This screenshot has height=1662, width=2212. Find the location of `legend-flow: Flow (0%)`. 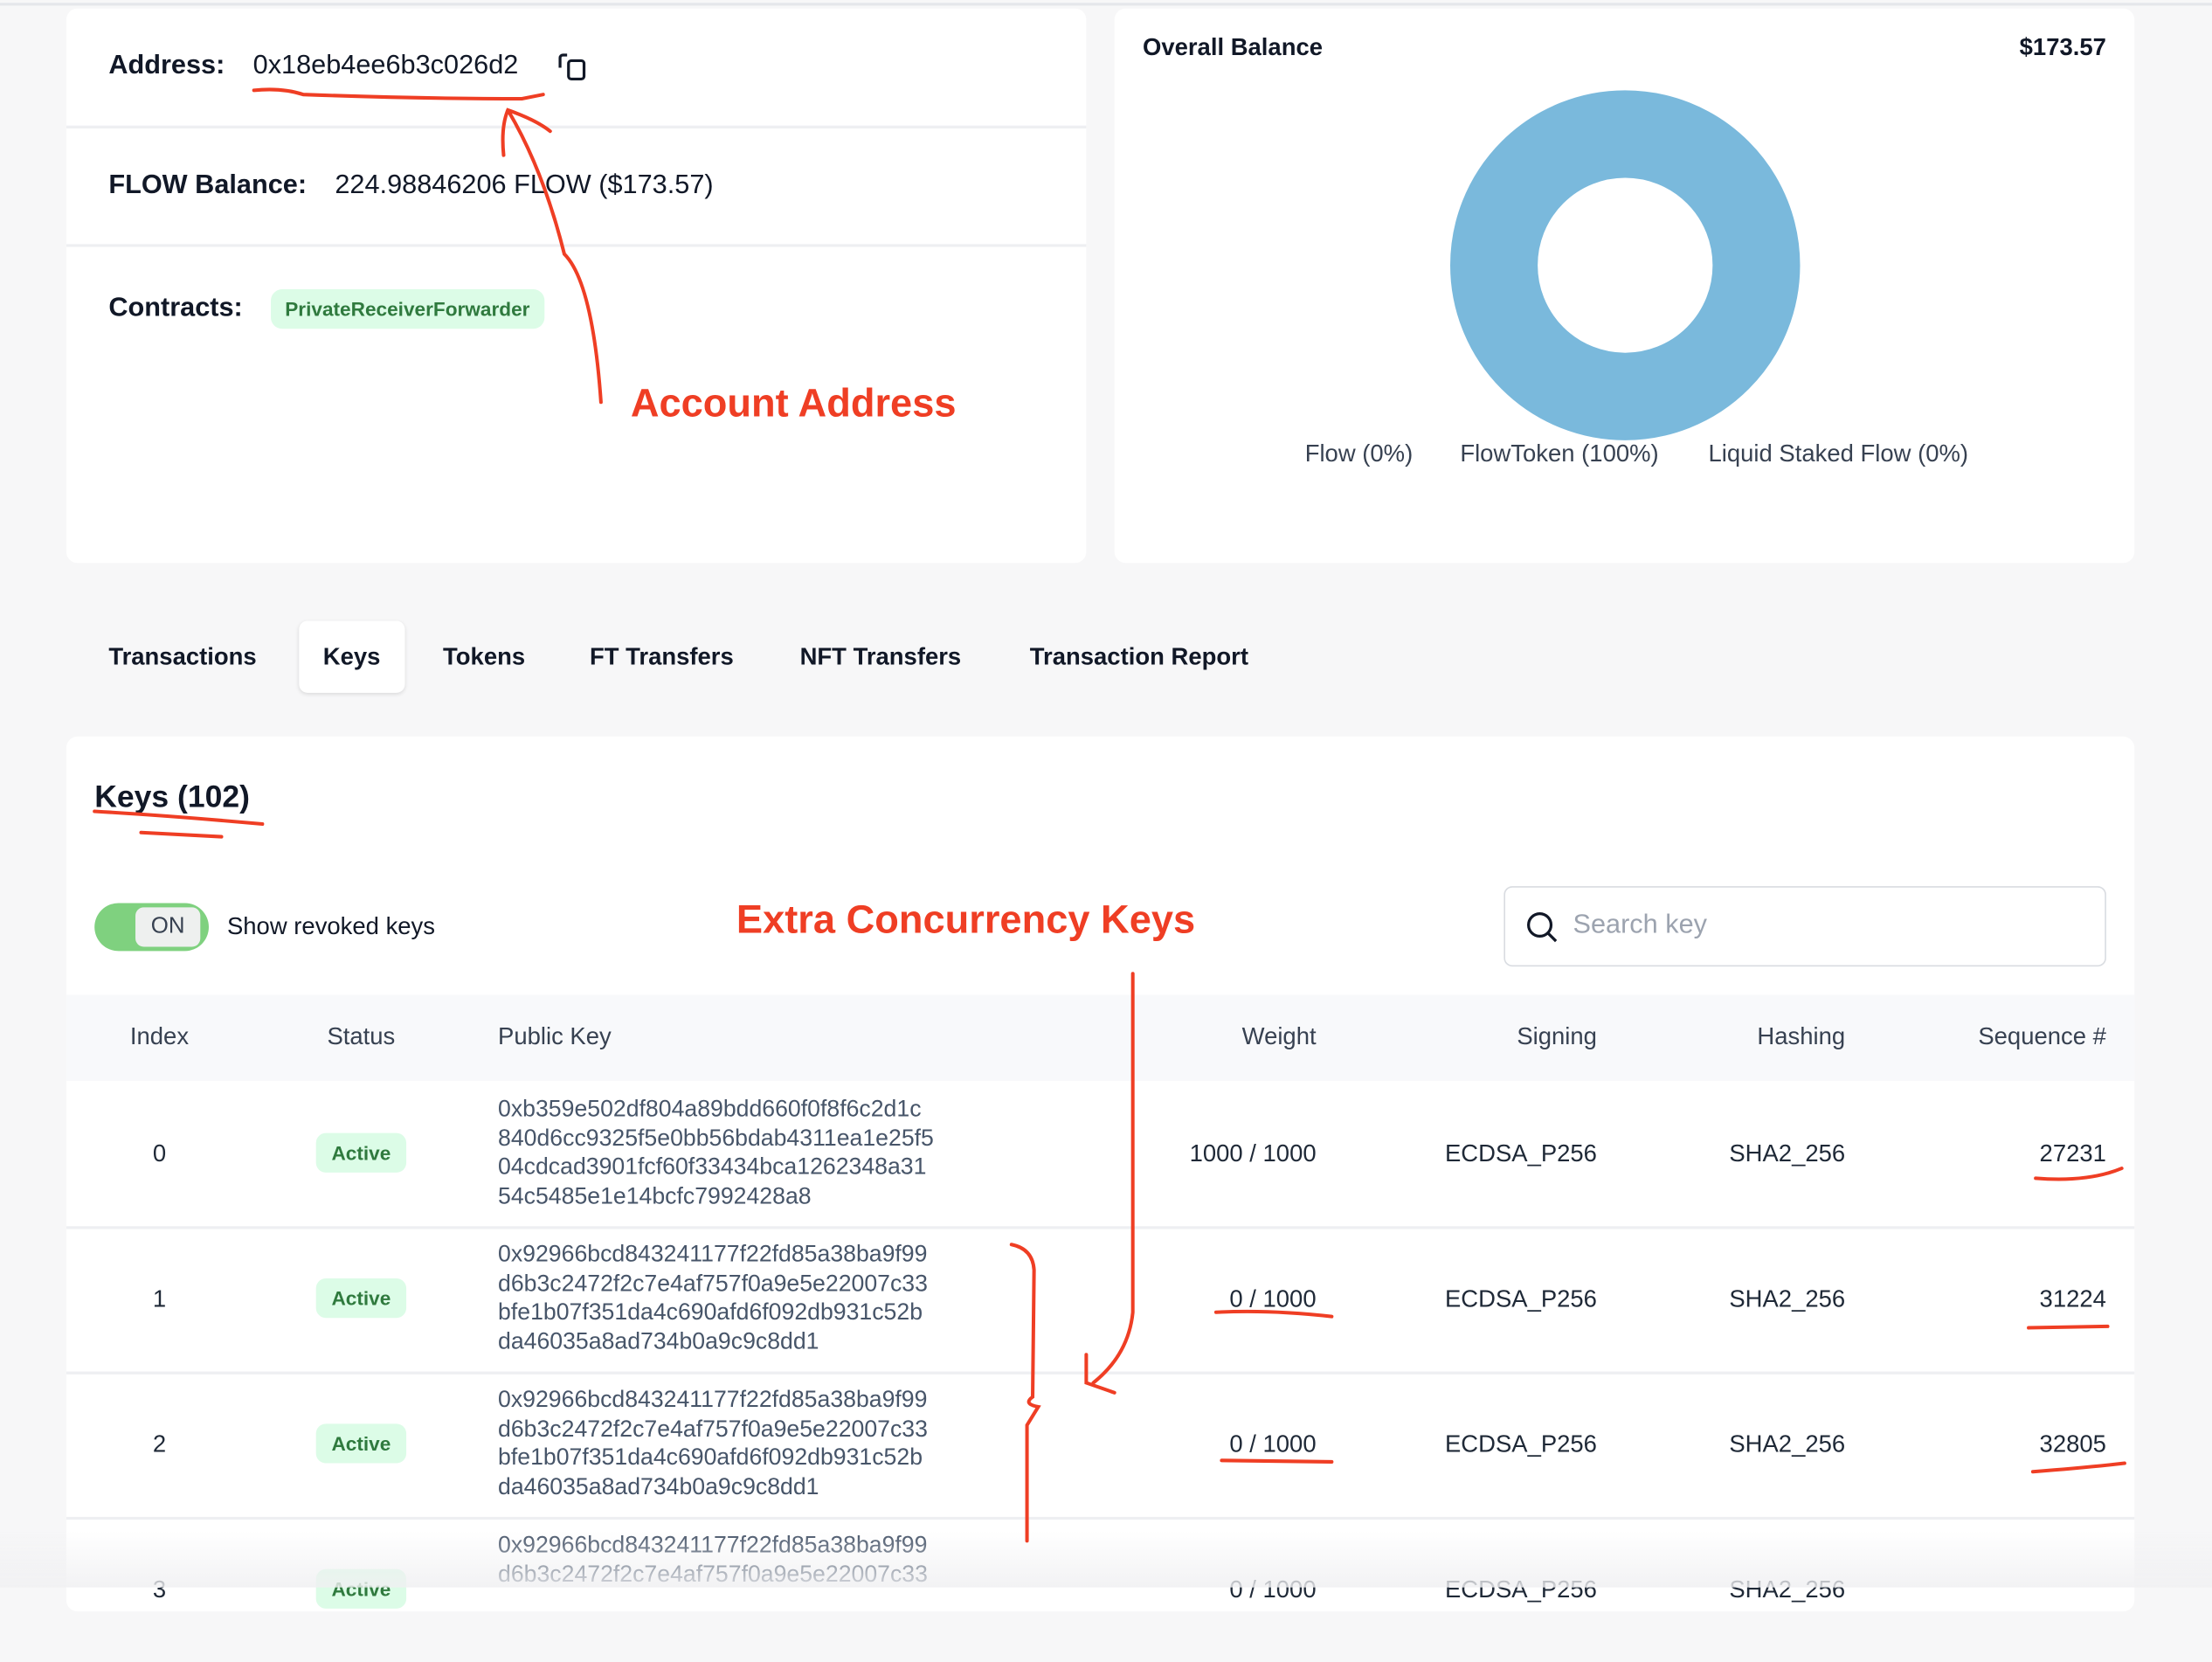

legend-flow: Flow (0%) is located at coordinates (1359, 454).